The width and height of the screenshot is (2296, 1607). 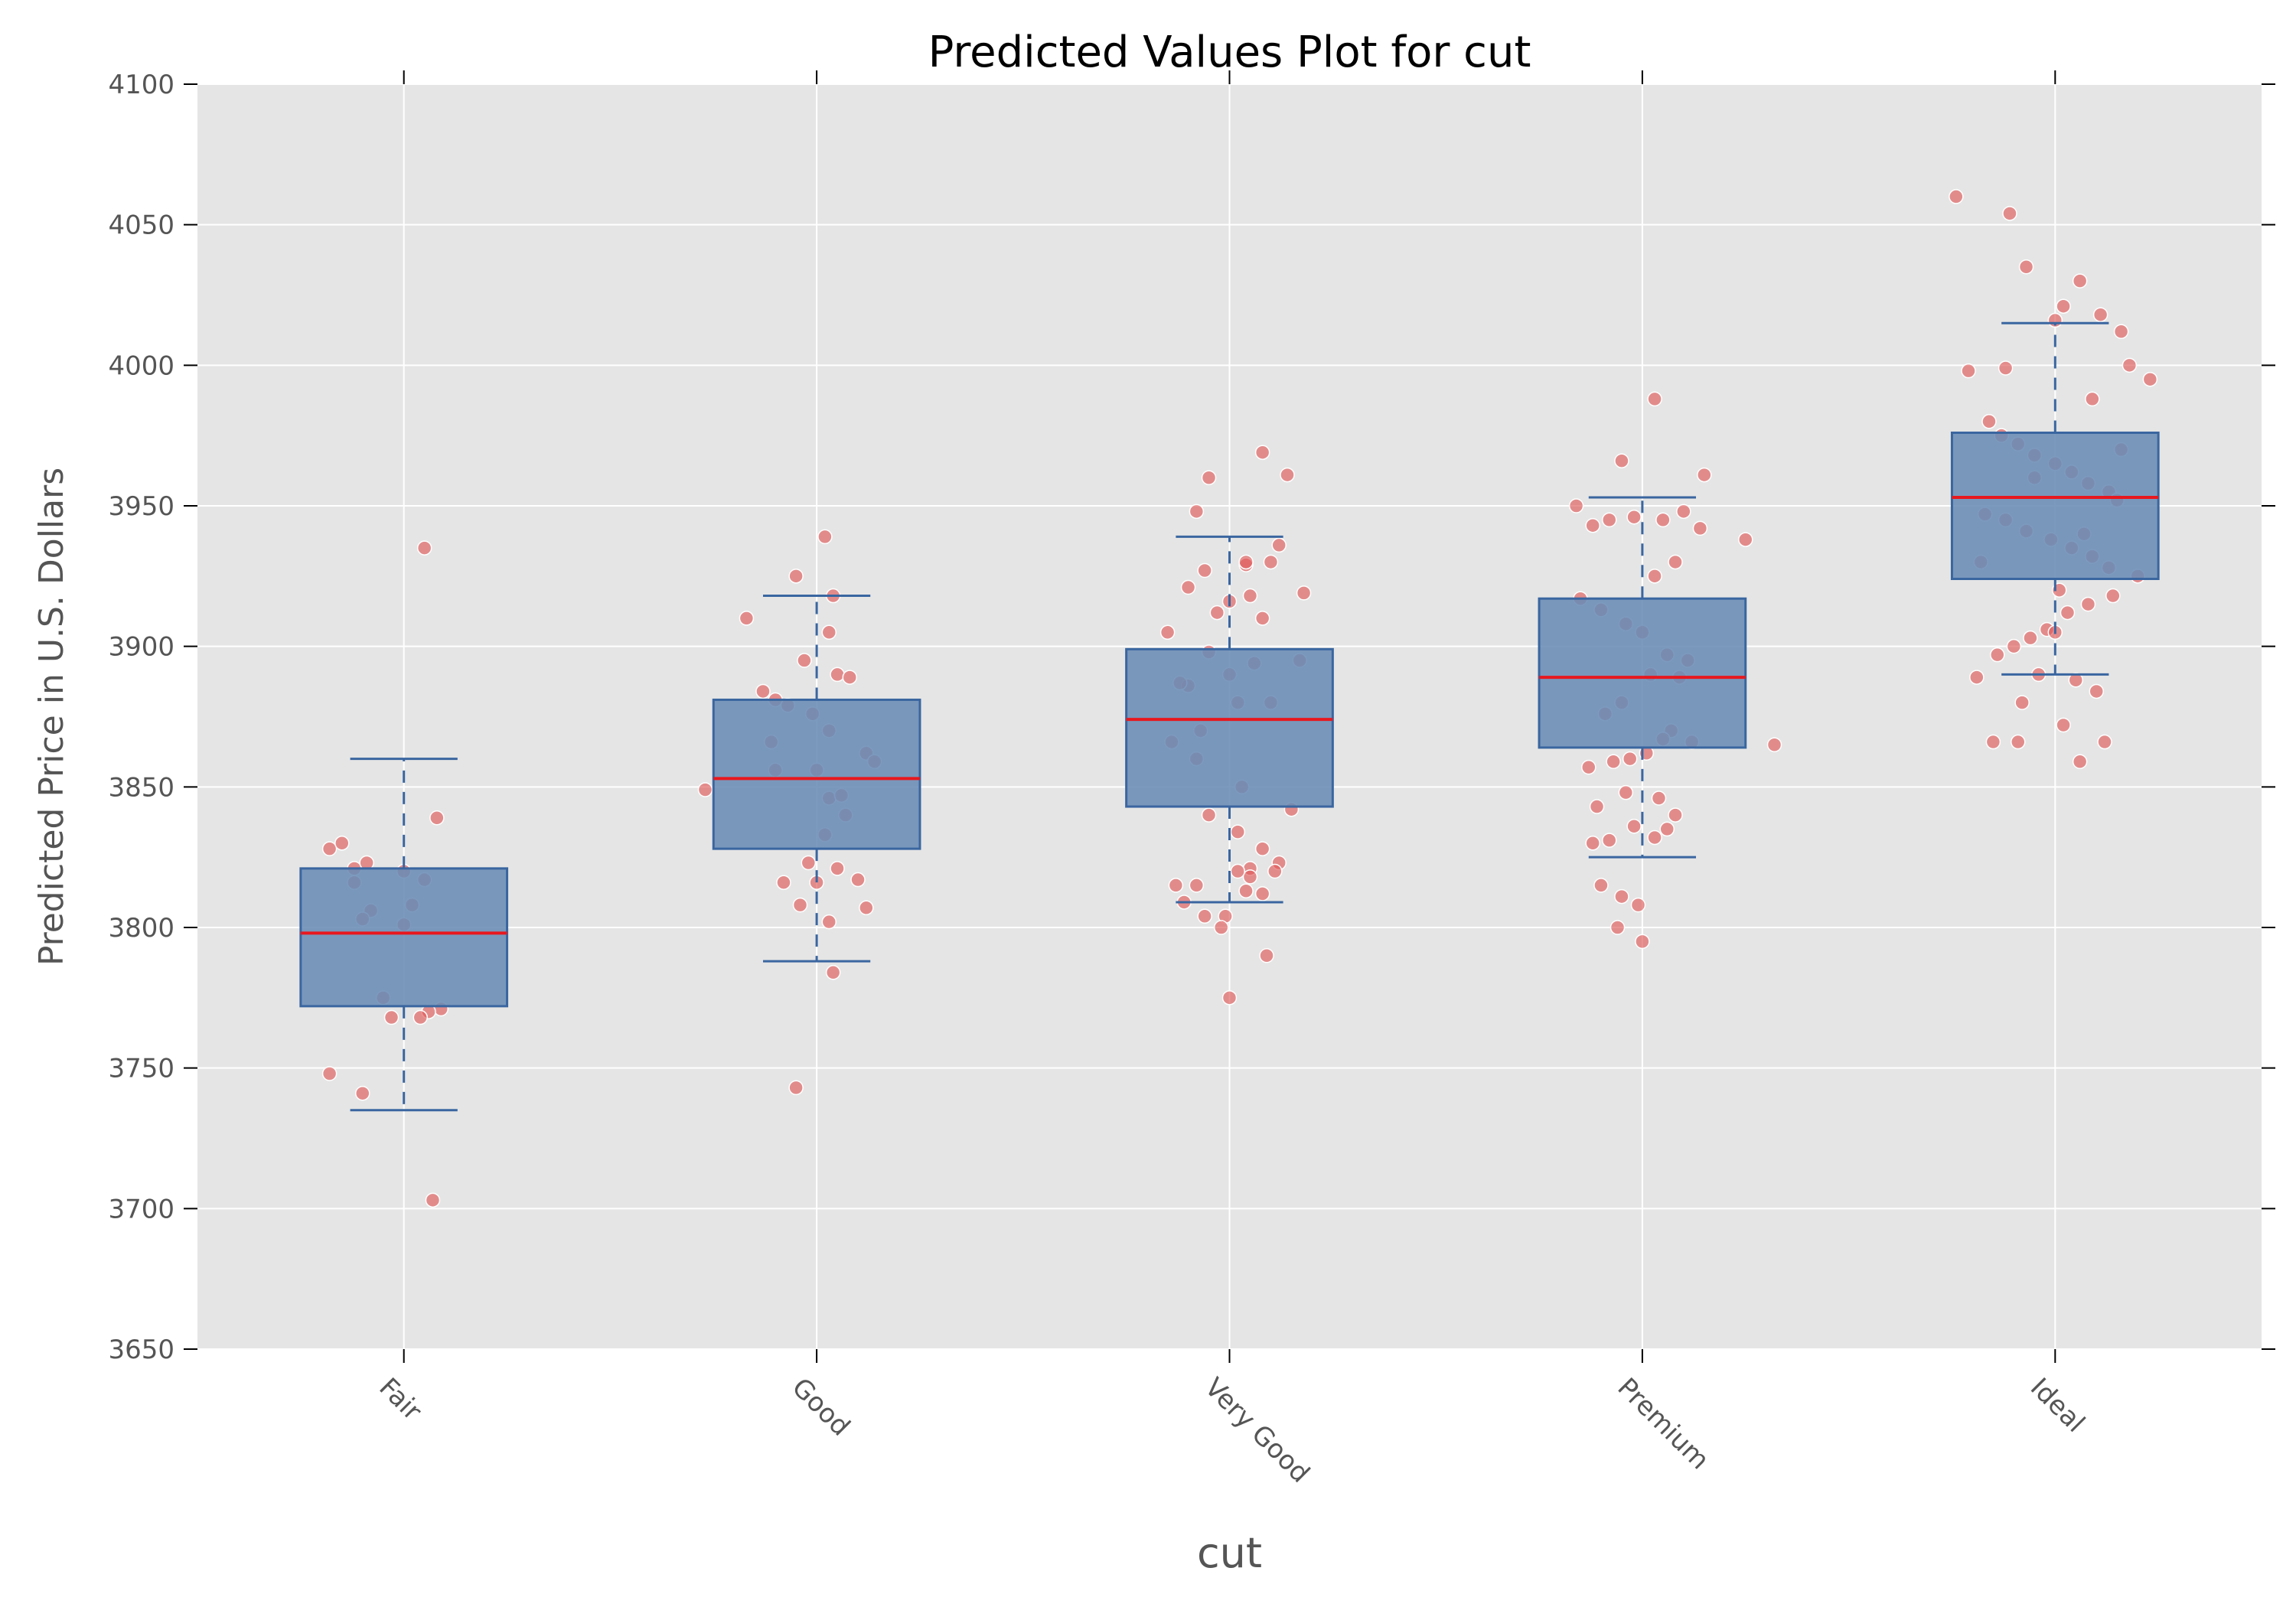 What do you see at coordinates (141, 85) in the screenshot?
I see `y-tick-label: 4100` at bounding box center [141, 85].